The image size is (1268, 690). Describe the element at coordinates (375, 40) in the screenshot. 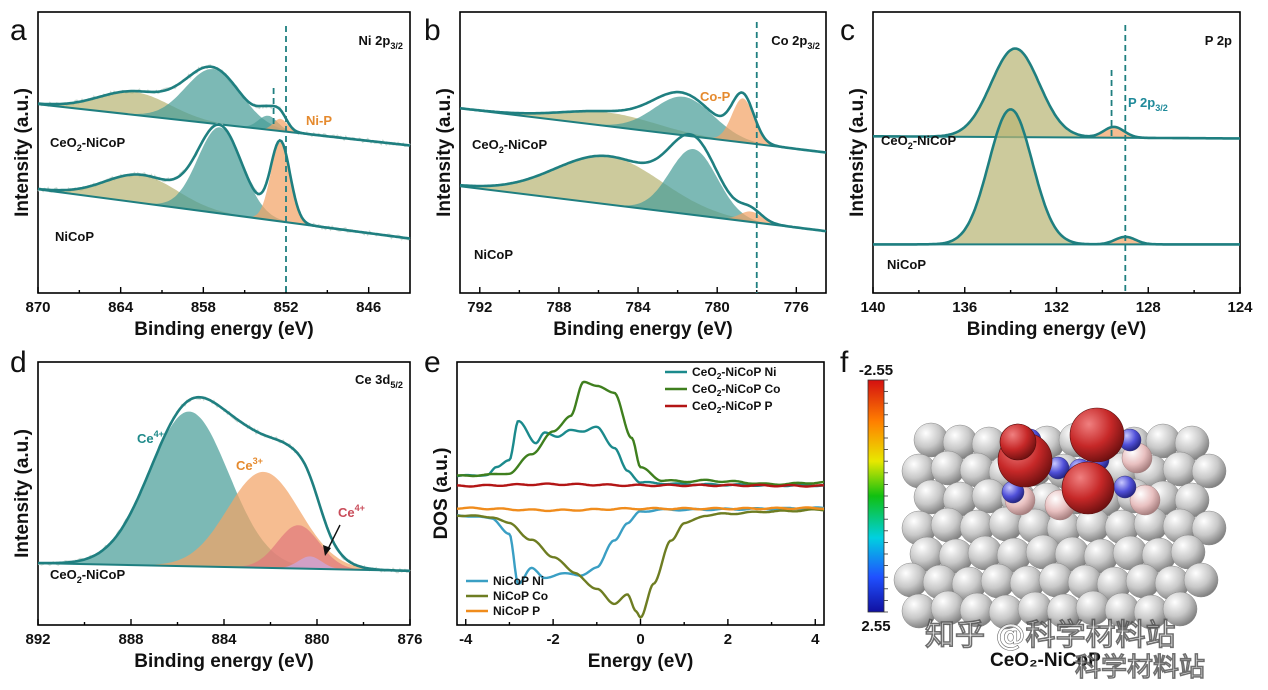

I see `panel-title-part: Ni 2p` at that location.